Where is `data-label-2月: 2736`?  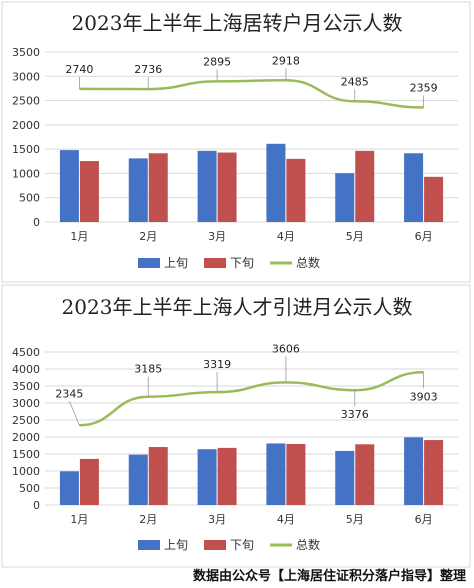 data-label-2月: 2736 is located at coordinates (148, 69).